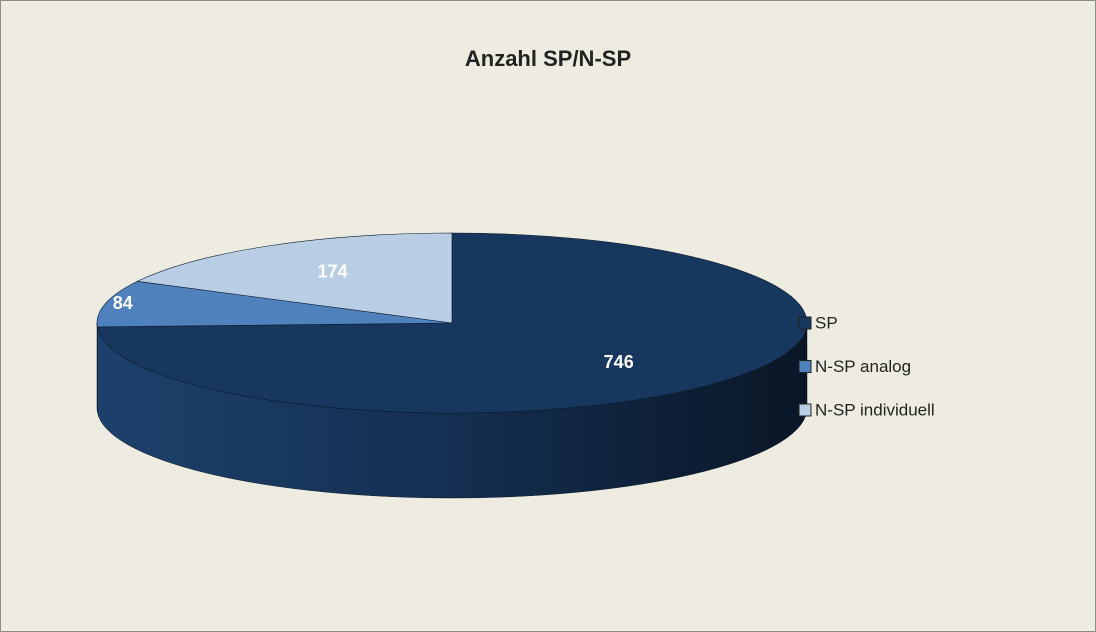 The image size is (1096, 632). What do you see at coordinates (332, 272) in the screenshot?
I see `data-label: 174` at bounding box center [332, 272].